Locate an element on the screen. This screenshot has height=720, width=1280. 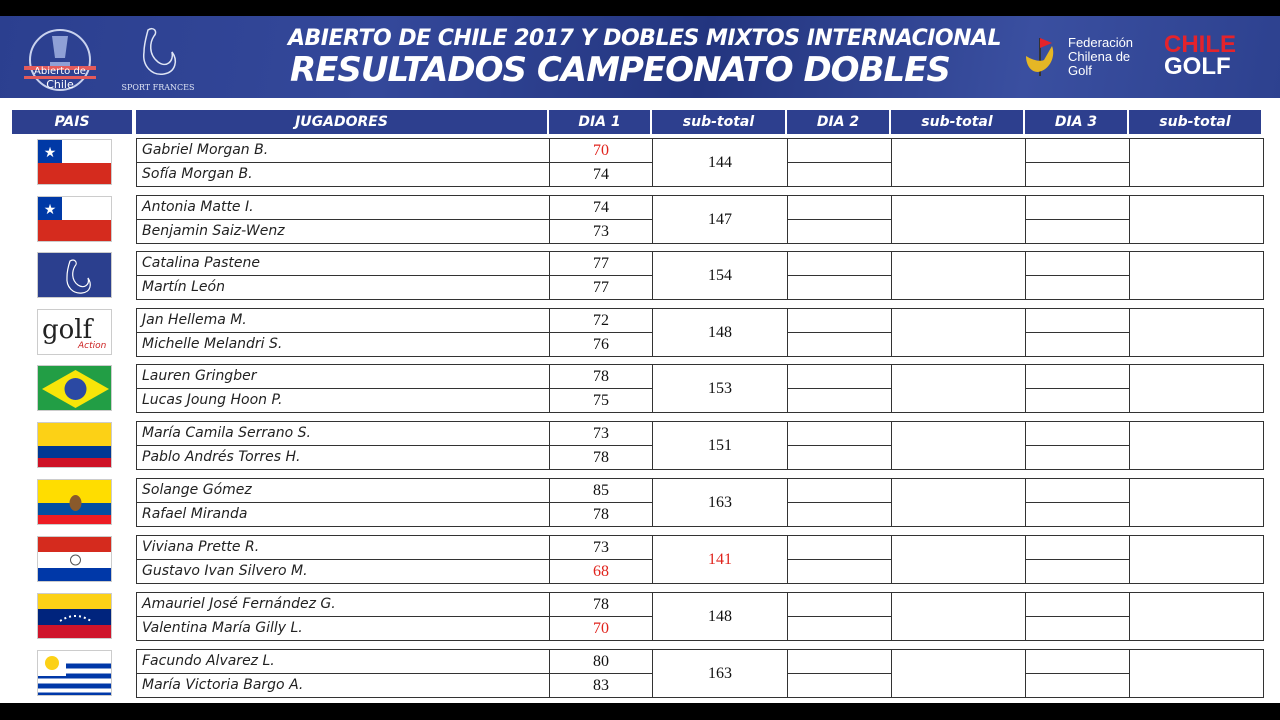
column-header: DIA 2 is located at coordinates (839, 122).